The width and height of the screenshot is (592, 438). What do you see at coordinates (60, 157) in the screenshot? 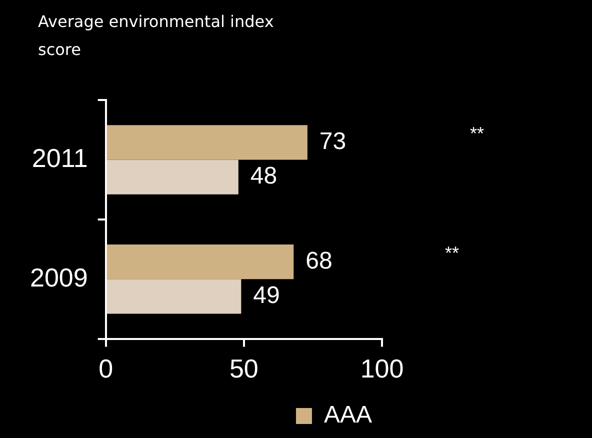
I see `y-tick-label: 2011` at bounding box center [60, 157].